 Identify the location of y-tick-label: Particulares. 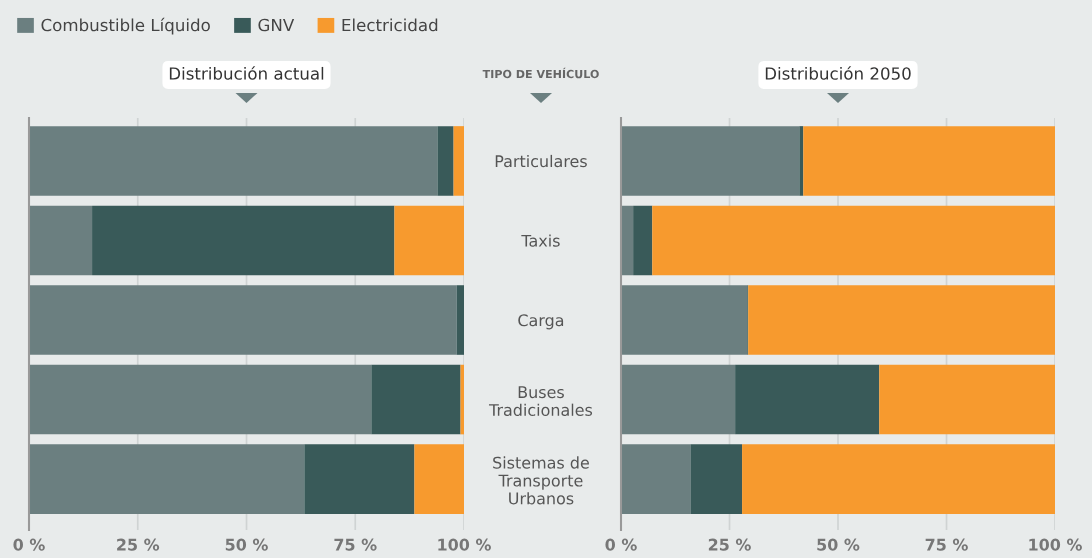
(541, 161).